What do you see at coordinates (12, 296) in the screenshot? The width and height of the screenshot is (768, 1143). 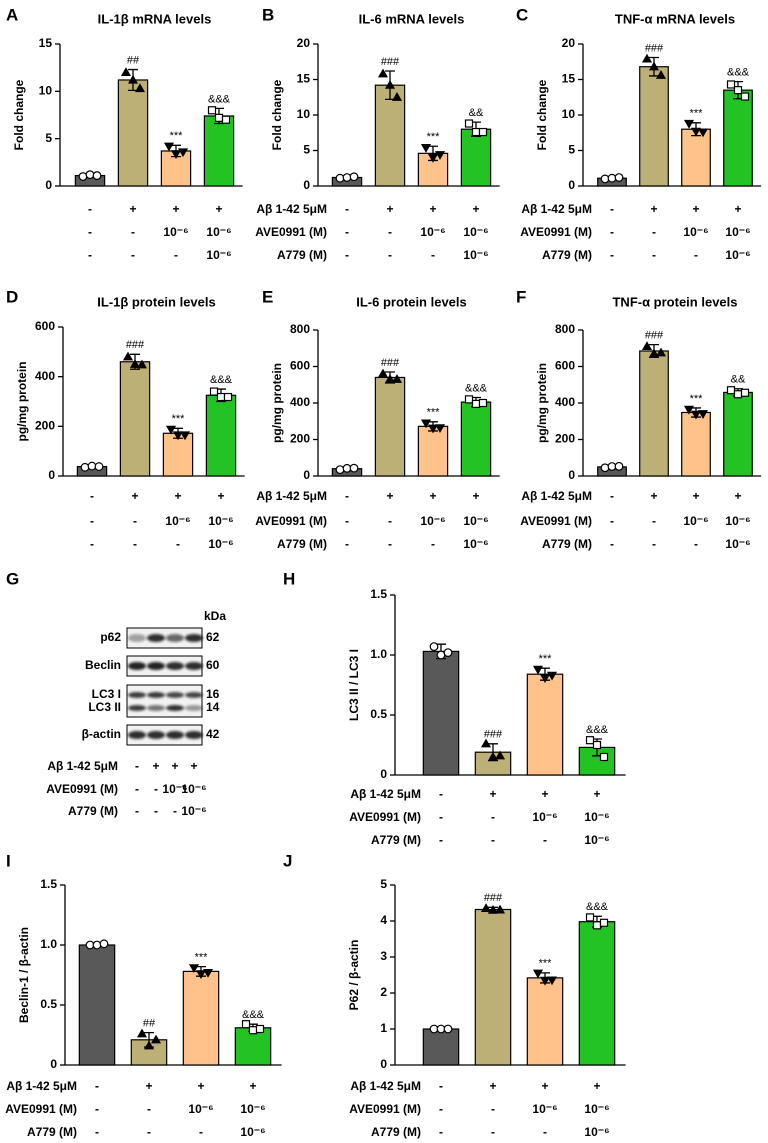 I see `panel-letter: D` at bounding box center [12, 296].